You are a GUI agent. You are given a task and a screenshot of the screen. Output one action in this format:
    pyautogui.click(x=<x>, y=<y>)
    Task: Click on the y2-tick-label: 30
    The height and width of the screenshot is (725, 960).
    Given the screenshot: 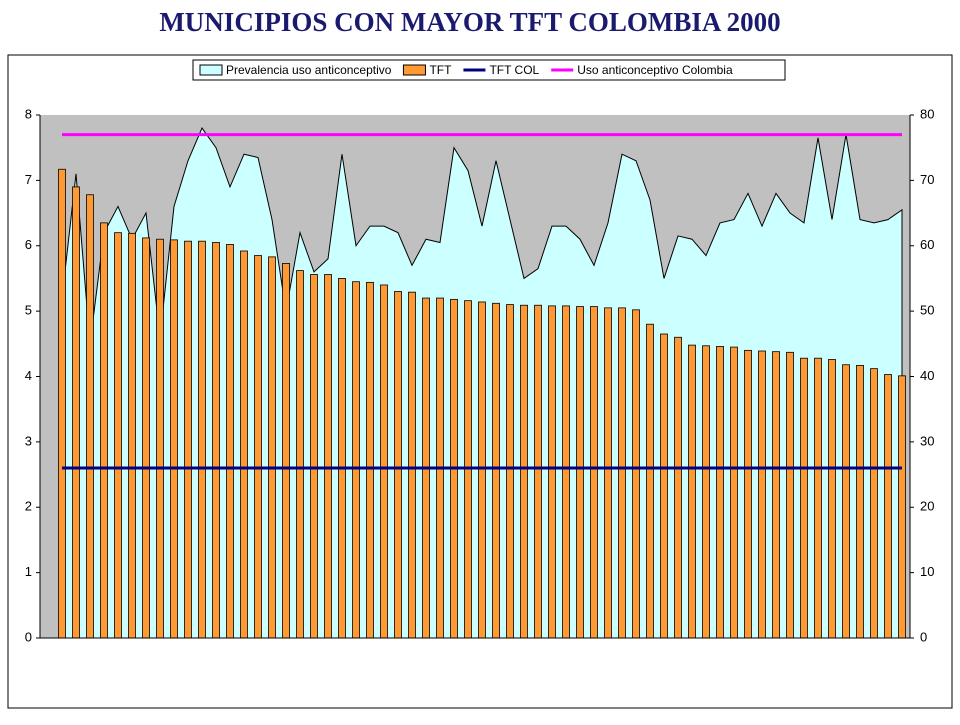 What is the action you would take?
    pyautogui.click(x=927, y=440)
    